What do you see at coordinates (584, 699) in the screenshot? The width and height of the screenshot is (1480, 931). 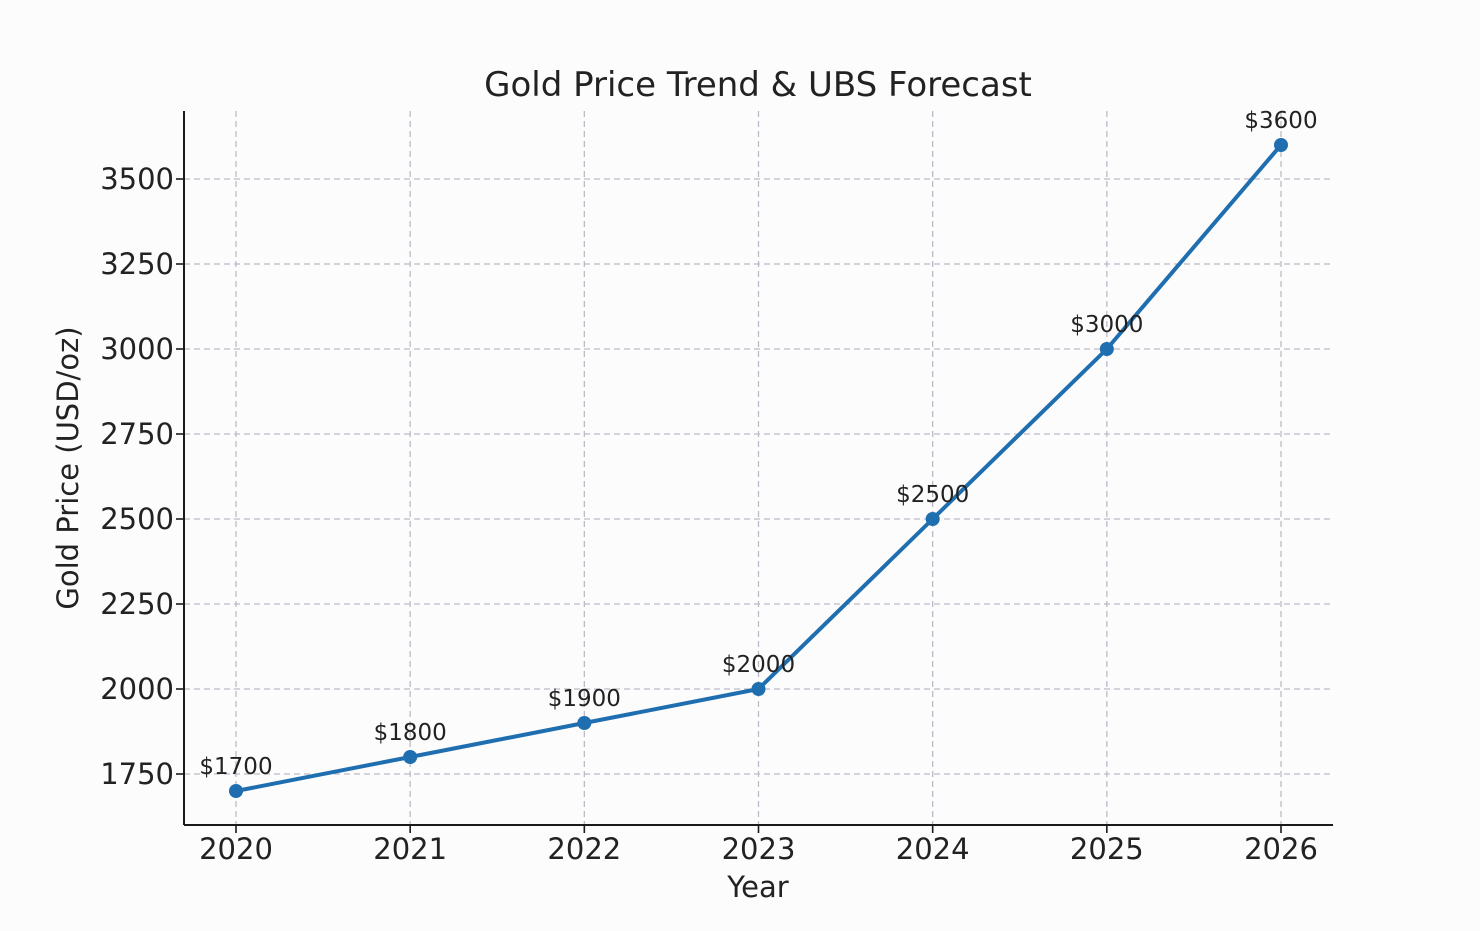 I see `data-label: $1900` at bounding box center [584, 699].